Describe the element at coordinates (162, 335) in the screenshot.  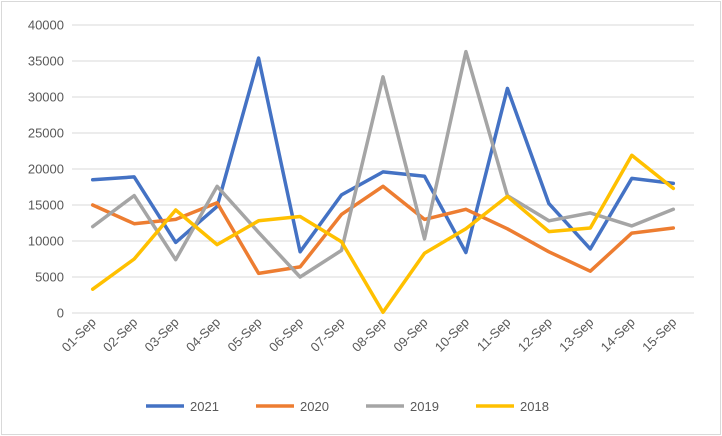
I see `x-tick-label: 03-Sep` at that location.